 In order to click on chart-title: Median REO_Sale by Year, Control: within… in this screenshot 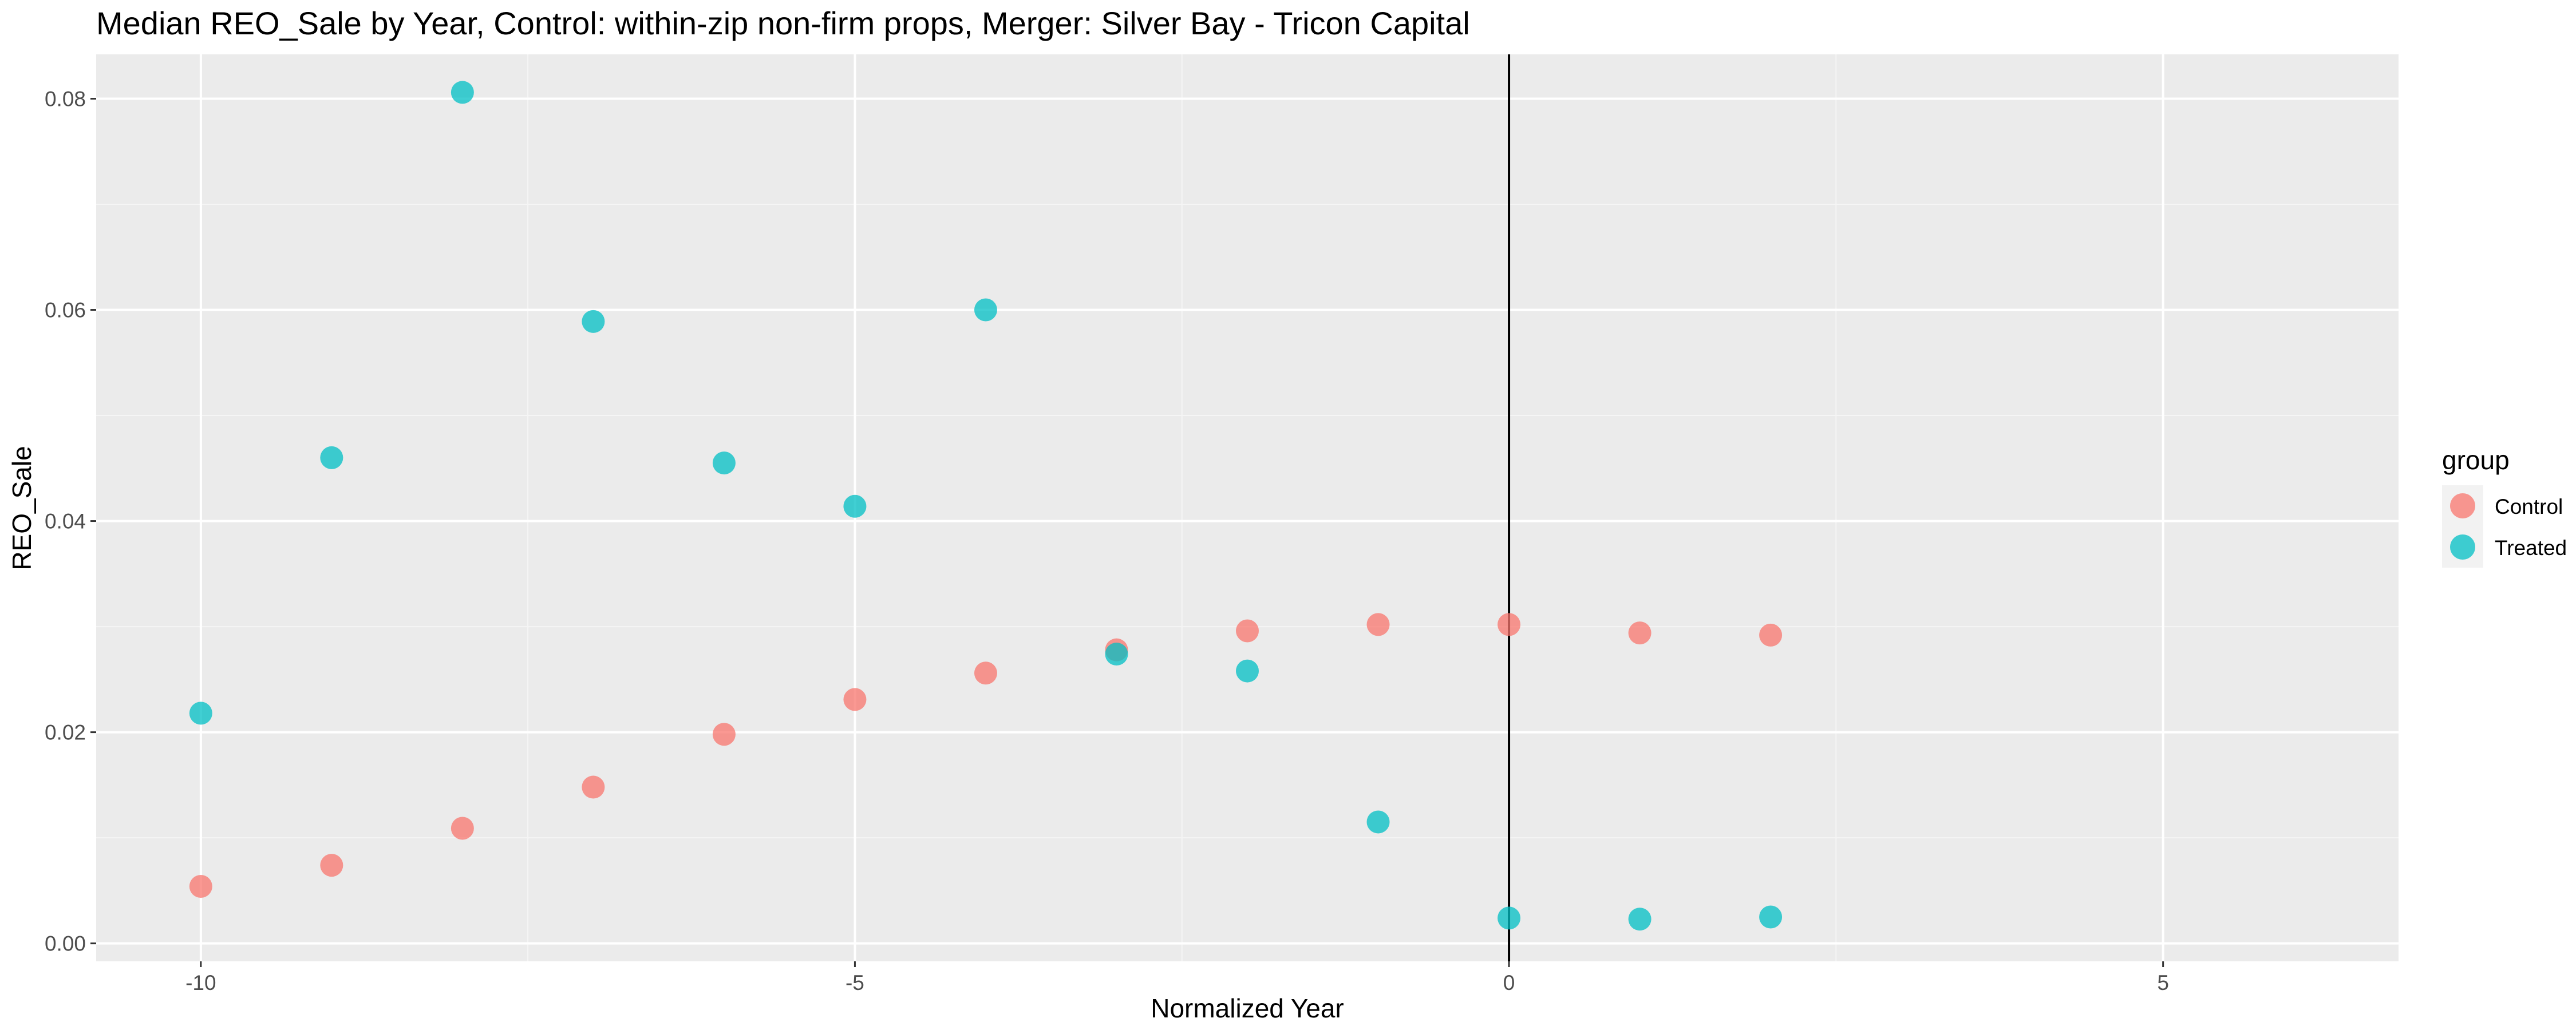, I will do `click(783, 23)`.